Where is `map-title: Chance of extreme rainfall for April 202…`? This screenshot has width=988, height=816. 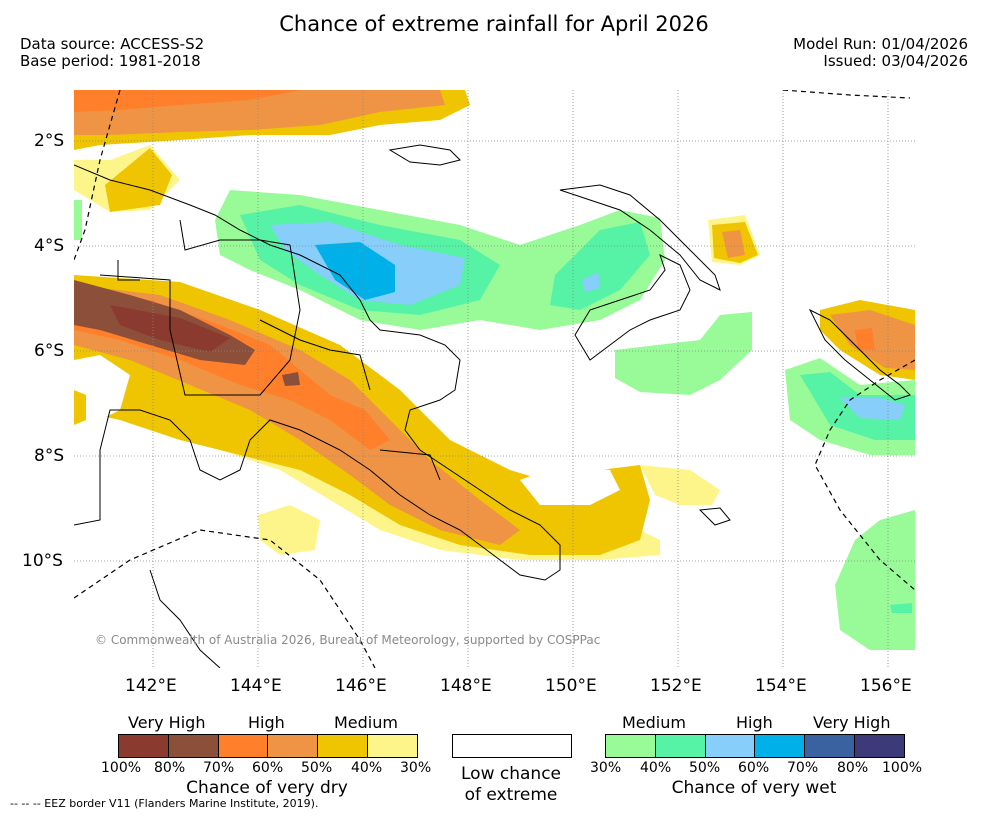 map-title: Chance of extreme rainfall for April 202… is located at coordinates (494, 24).